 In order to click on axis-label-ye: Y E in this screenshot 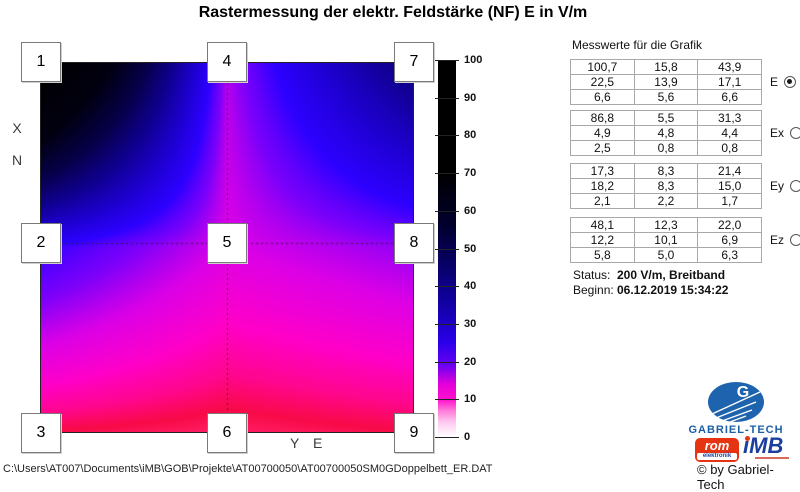, I will do `click(309, 443)`.